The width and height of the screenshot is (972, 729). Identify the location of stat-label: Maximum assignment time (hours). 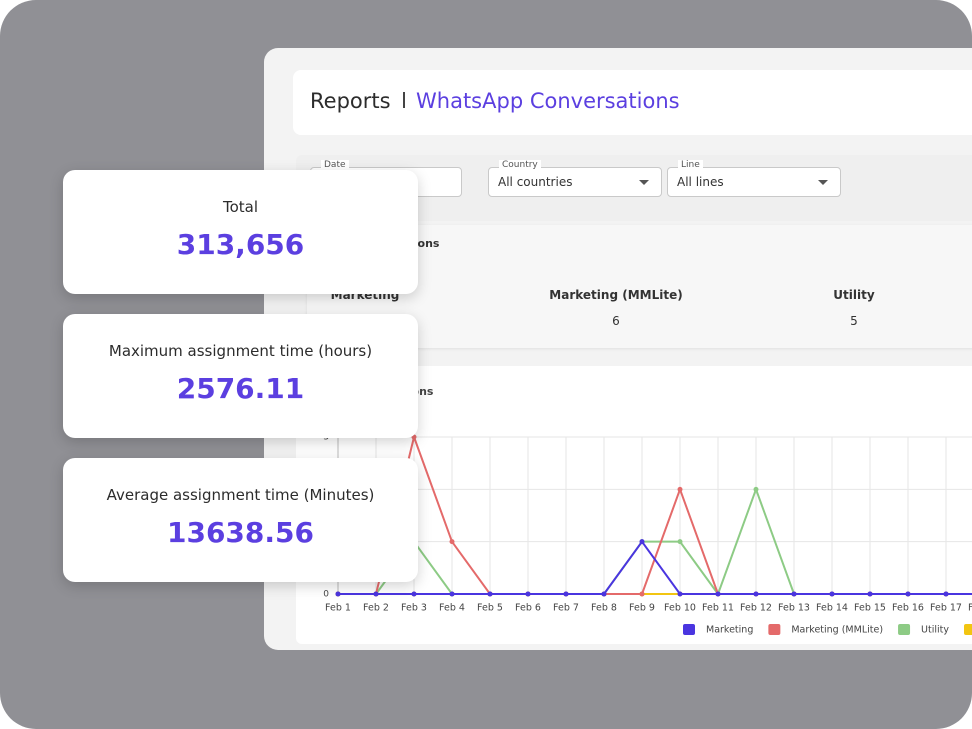
(240, 351).